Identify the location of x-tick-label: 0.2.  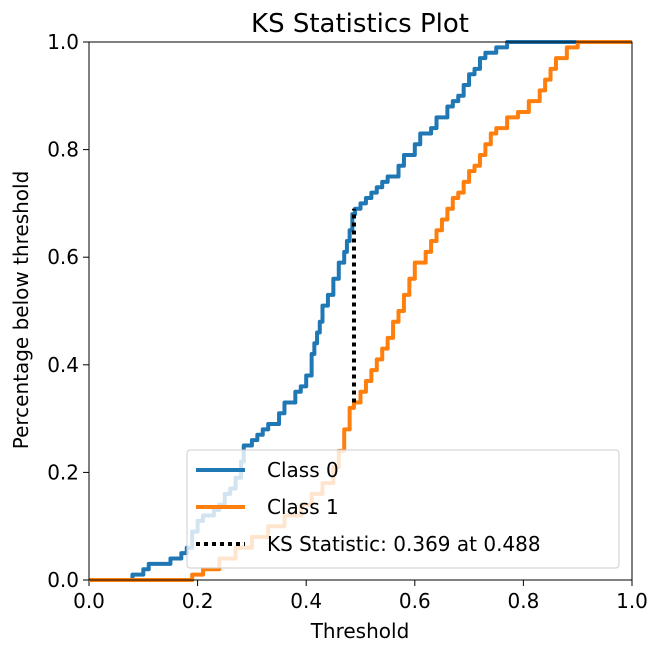
(198, 601).